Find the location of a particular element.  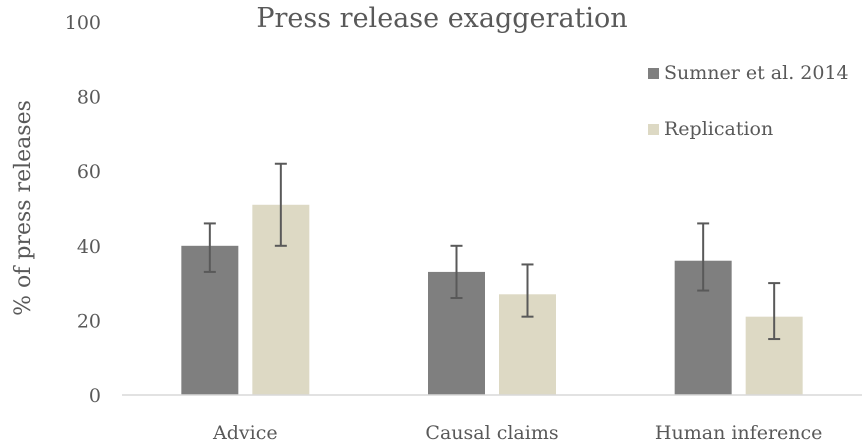

chart-title: Press release exaggeration is located at coordinates (441, 18).